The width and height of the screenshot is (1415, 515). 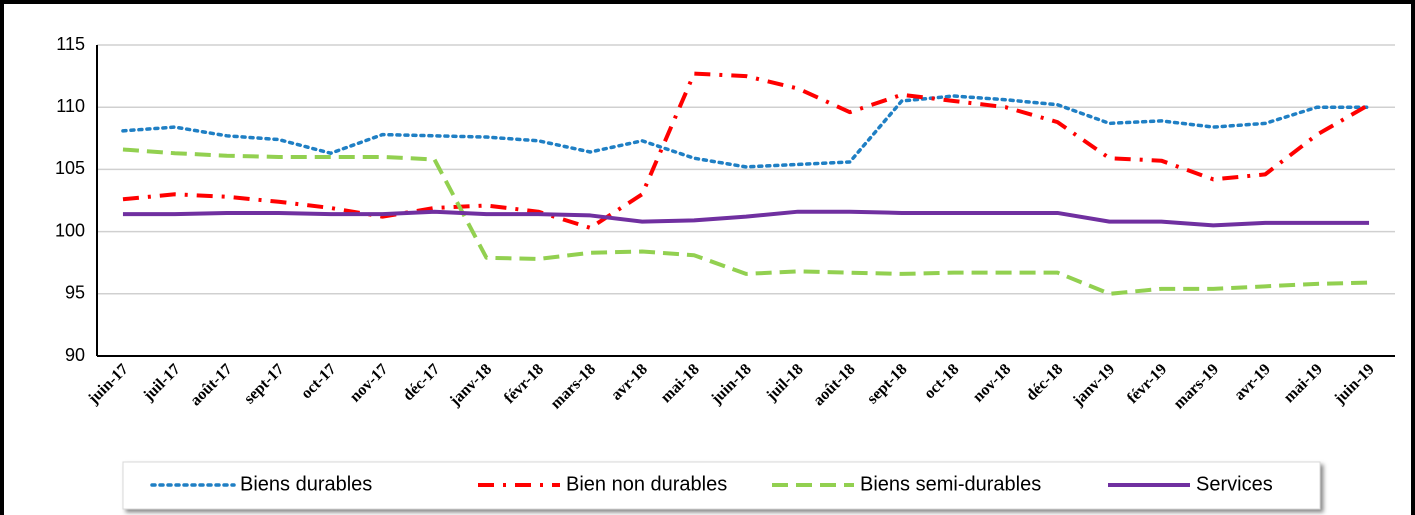 I want to click on legend-label: Bien non durables, so click(x=646, y=484).